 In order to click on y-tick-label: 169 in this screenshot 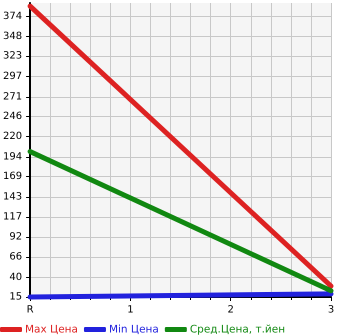, I will do `click(12, 176)`.